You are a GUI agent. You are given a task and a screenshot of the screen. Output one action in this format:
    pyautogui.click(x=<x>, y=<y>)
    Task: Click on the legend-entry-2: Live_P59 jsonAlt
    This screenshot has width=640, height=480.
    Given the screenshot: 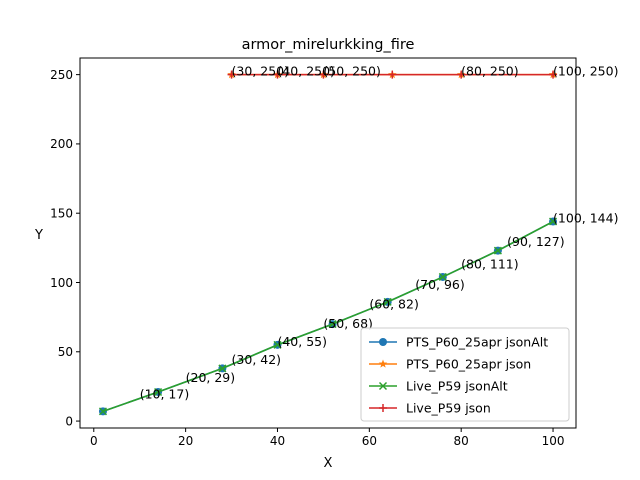 What is the action you would take?
    pyautogui.click(x=457, y=386)
    